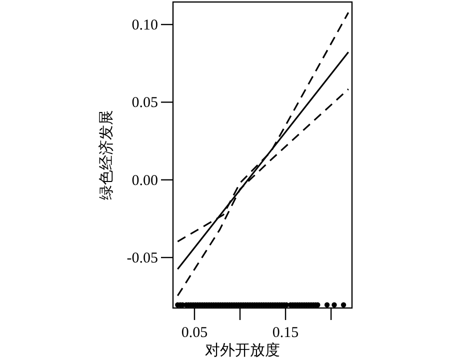 The width and height of the screenshot is (450, 359). What do you see at coordinates (145, 26) in the screenshot?
I see `y-tick-label: 0.10` at bounding box center [145, 26].